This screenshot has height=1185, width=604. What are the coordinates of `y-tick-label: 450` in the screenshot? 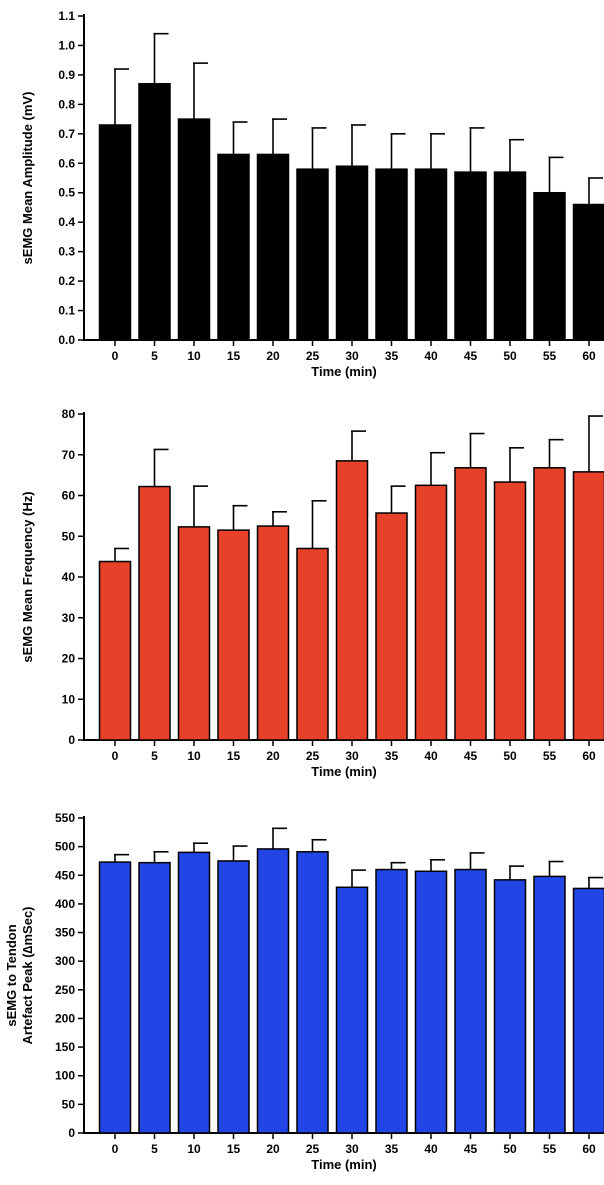 It's located at (65, 875).